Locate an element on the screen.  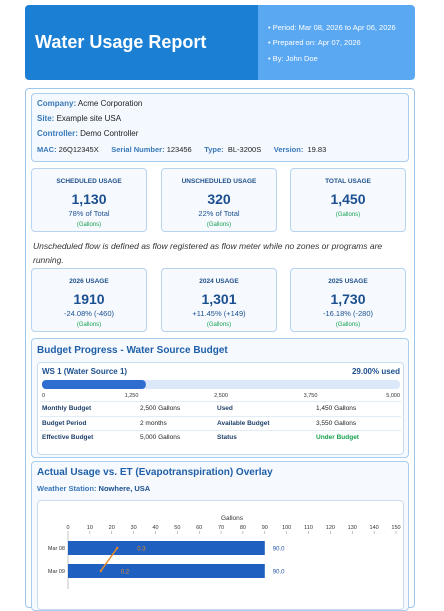
y-tick-label: Mar 08 is located at coordinates (56, 549).